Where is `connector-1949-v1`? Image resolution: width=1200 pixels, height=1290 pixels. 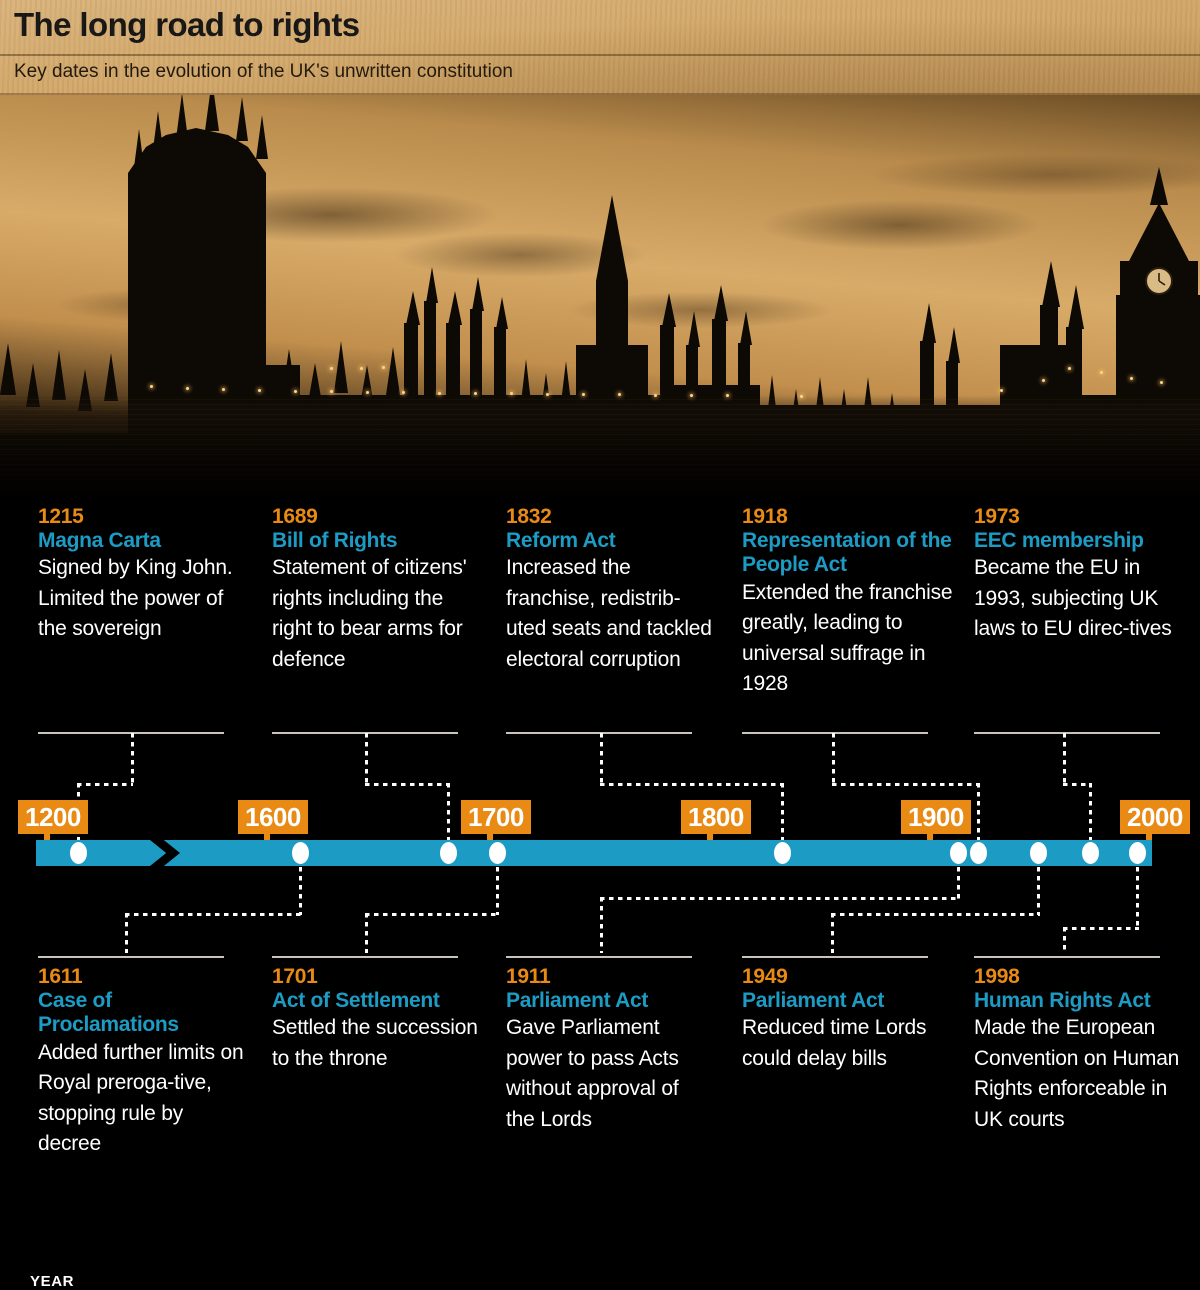 connector-1949-v1 is located at coordinates (1038, 891).